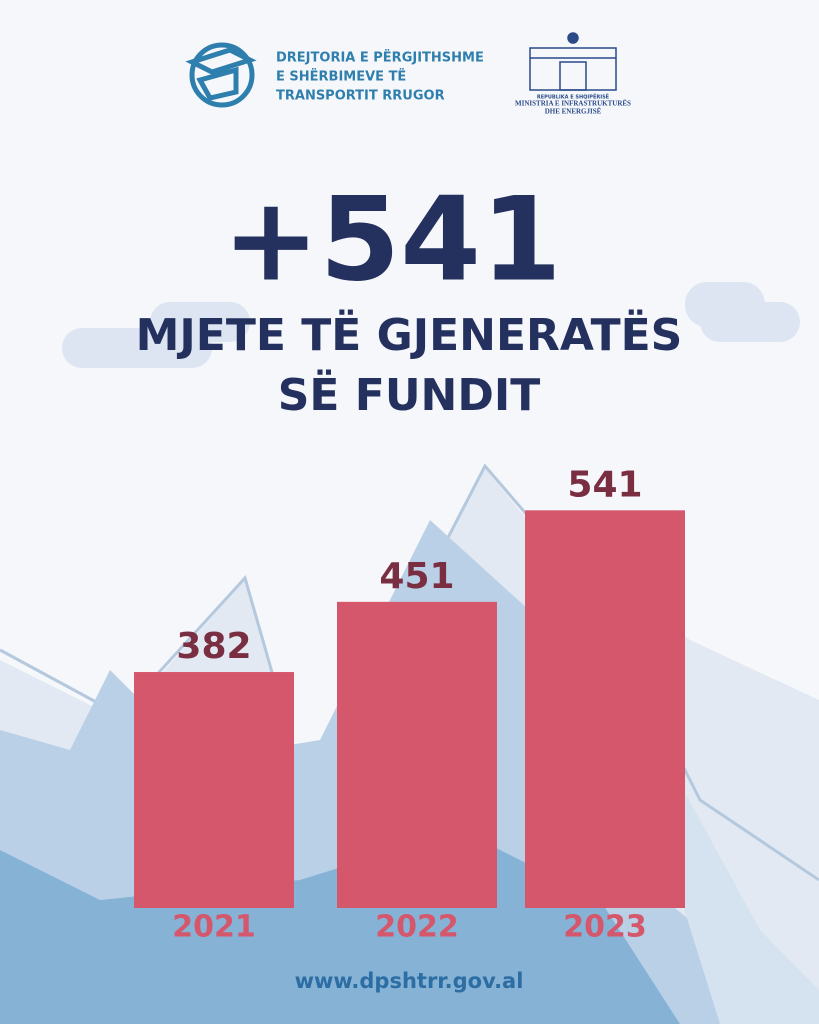 Image resolution: width=819 pixels, height=1024 pixels. I want to click on website: www.dpshtrr.gov.al, so click(409, 981).